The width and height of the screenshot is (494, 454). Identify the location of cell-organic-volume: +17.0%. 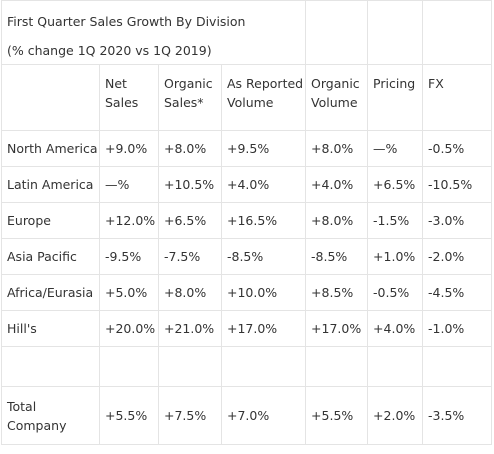
(337, 328).